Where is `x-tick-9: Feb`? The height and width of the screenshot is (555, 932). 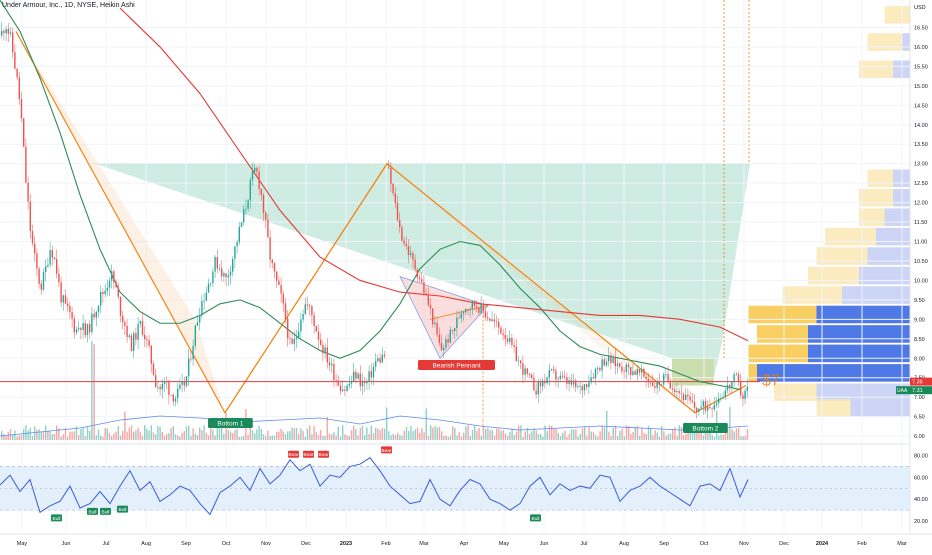
x-tick-9: Feb is located at coordinates (385, 544).